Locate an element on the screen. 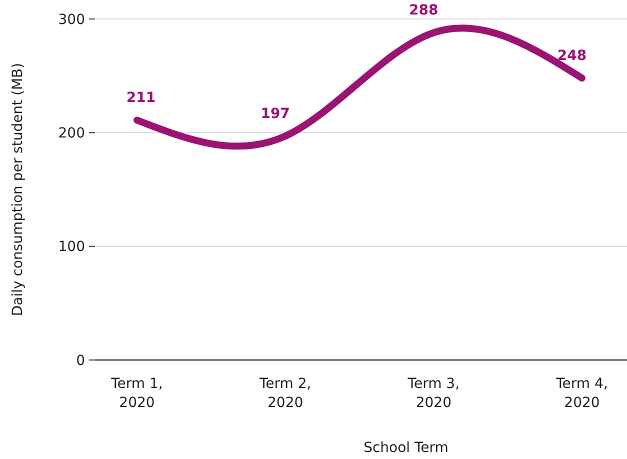 The image size is (627, 459). data-label: 288 is located at coordinates (423, 10).